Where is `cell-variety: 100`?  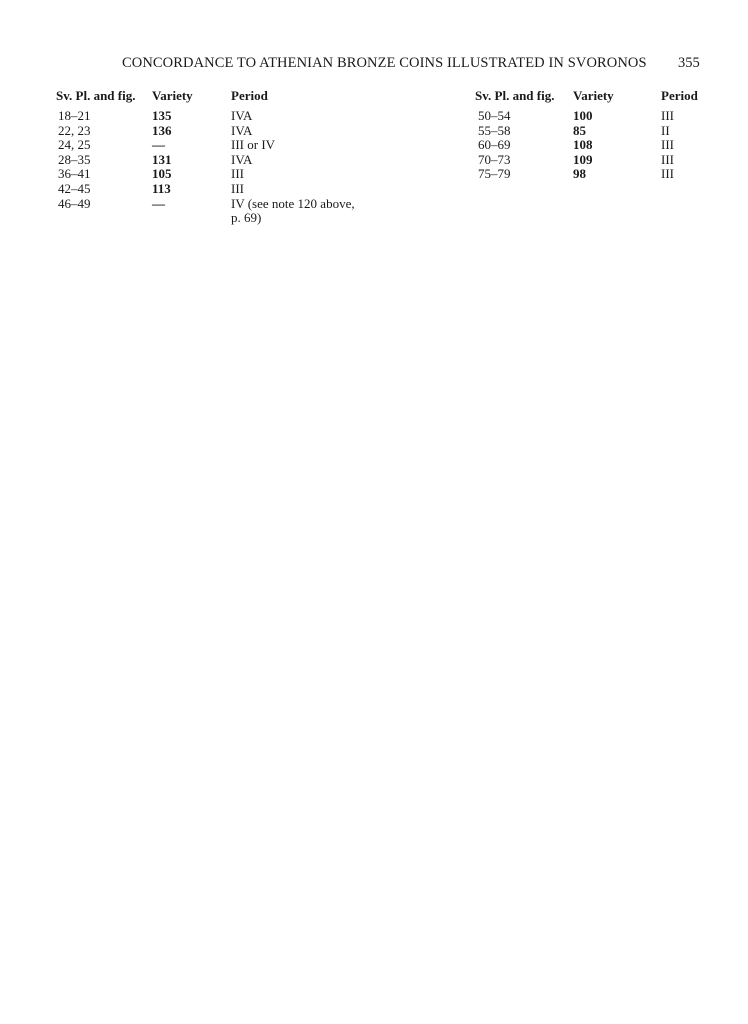 cell-variety: 100 is located at coordinates (583, 115).